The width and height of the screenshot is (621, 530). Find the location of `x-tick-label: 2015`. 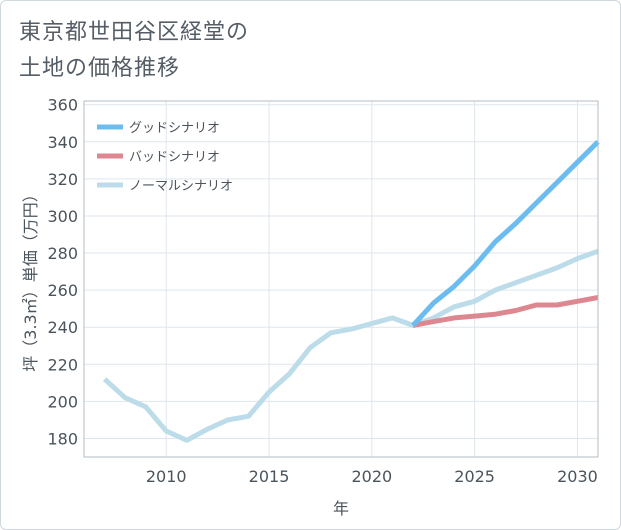

x-tick-label: 2015 is located at coordinates (269, 476).